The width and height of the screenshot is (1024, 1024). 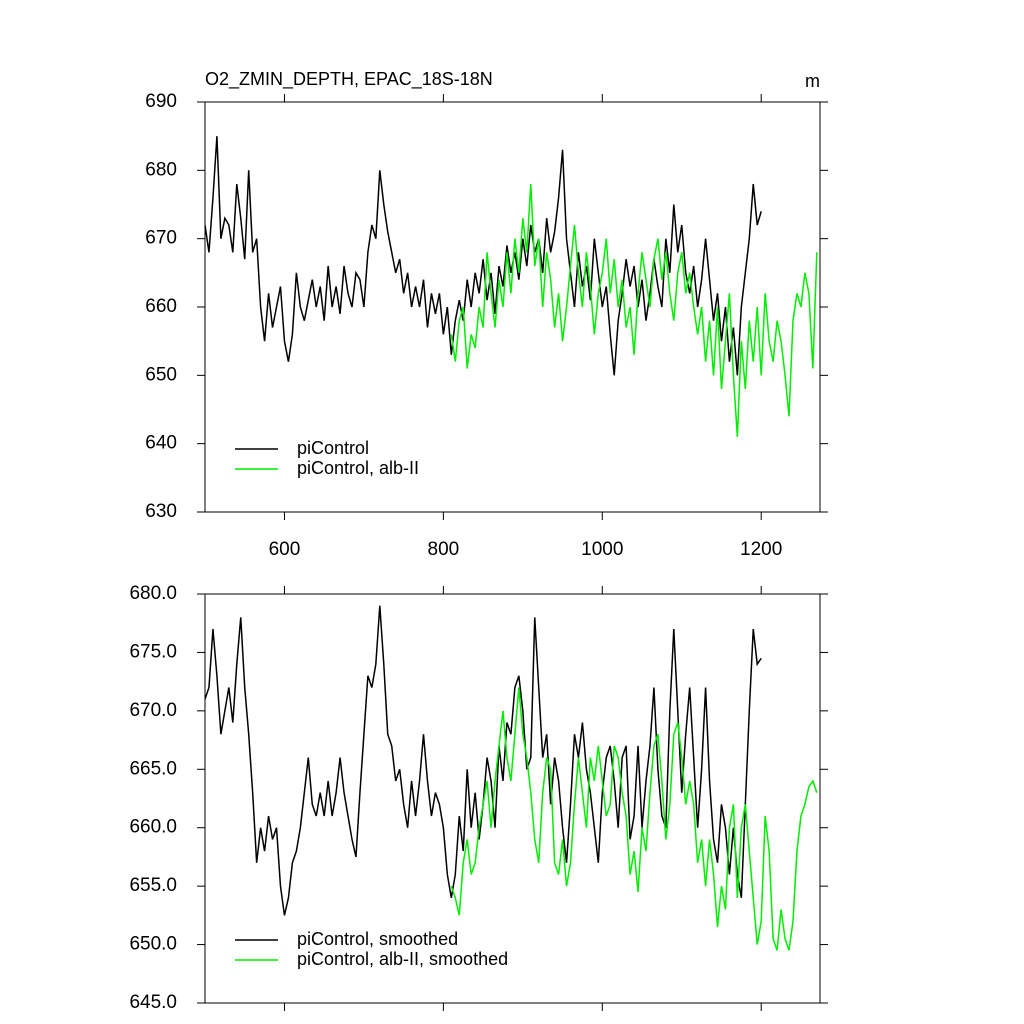 I want to click on y-tick-label: 675.0, so click(x=153, y=651).